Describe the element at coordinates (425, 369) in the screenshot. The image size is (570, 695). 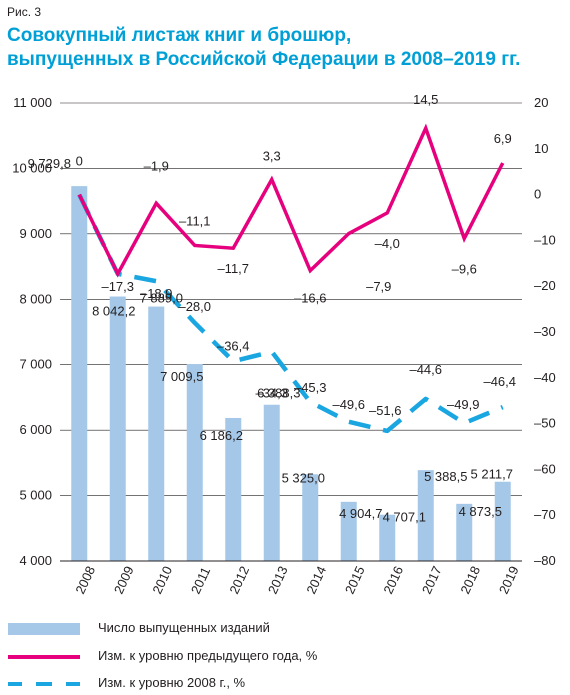
I see `base-2008-value-label: –44,6` at that location.